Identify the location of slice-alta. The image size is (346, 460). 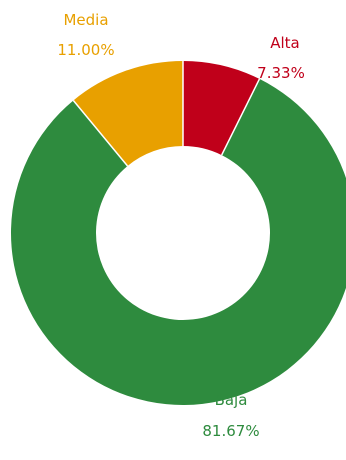
(221, 108).